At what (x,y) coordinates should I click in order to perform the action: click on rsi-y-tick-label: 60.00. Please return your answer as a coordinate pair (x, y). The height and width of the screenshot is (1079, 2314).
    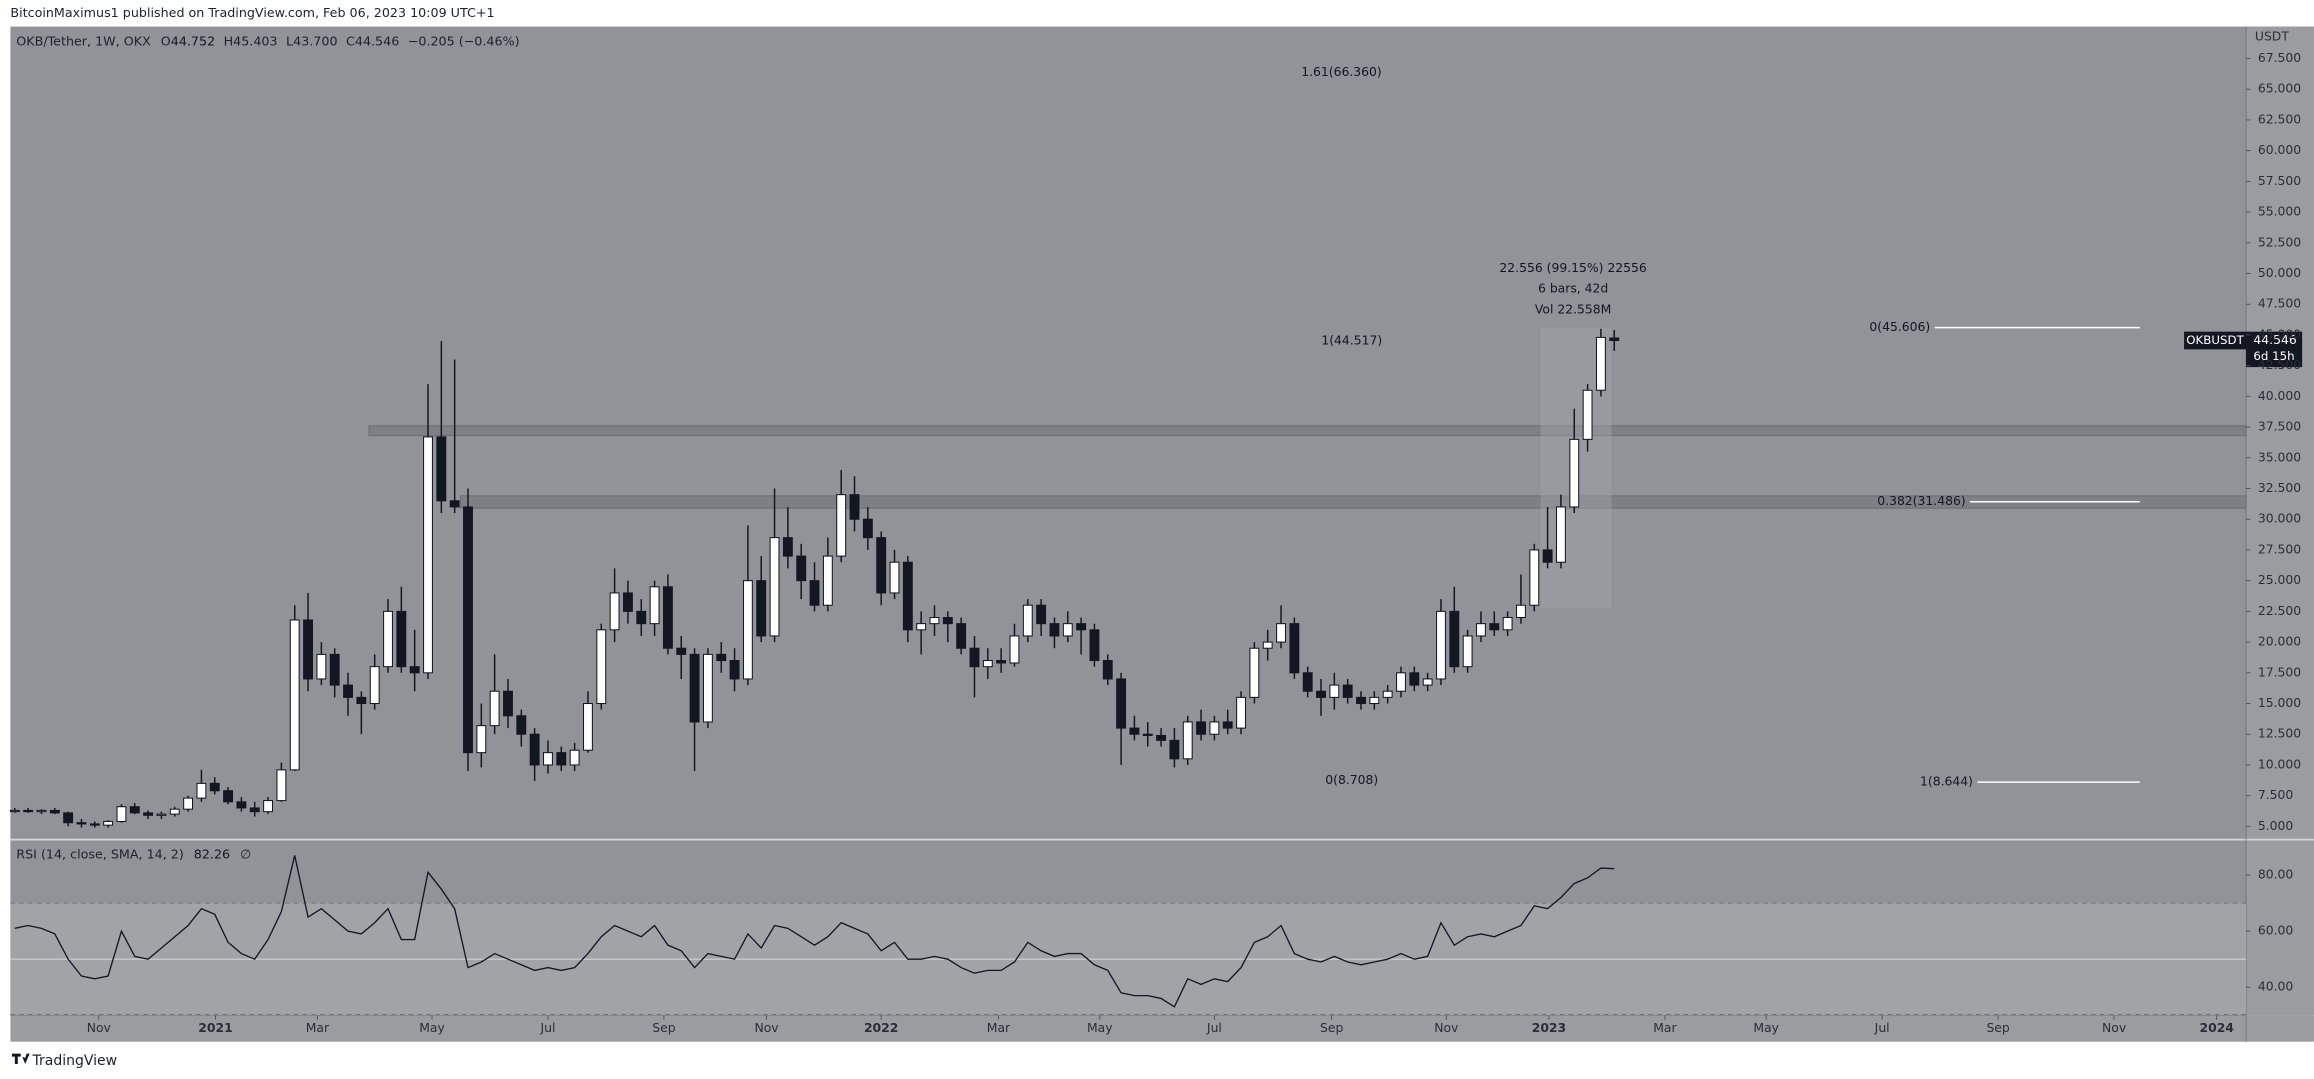
    Looking at the image, I should click on (2276, 930).